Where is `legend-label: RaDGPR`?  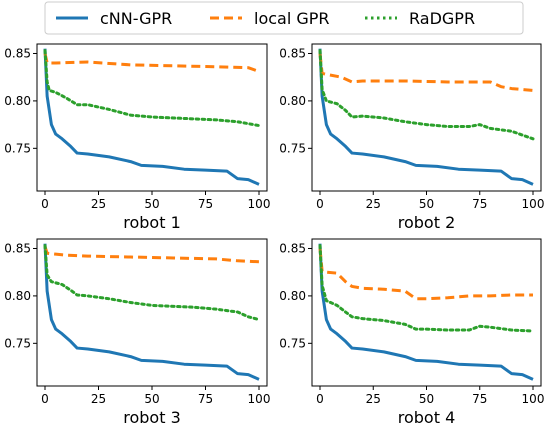 legend-label: RaDGPR is located at coordinates (442, 18).